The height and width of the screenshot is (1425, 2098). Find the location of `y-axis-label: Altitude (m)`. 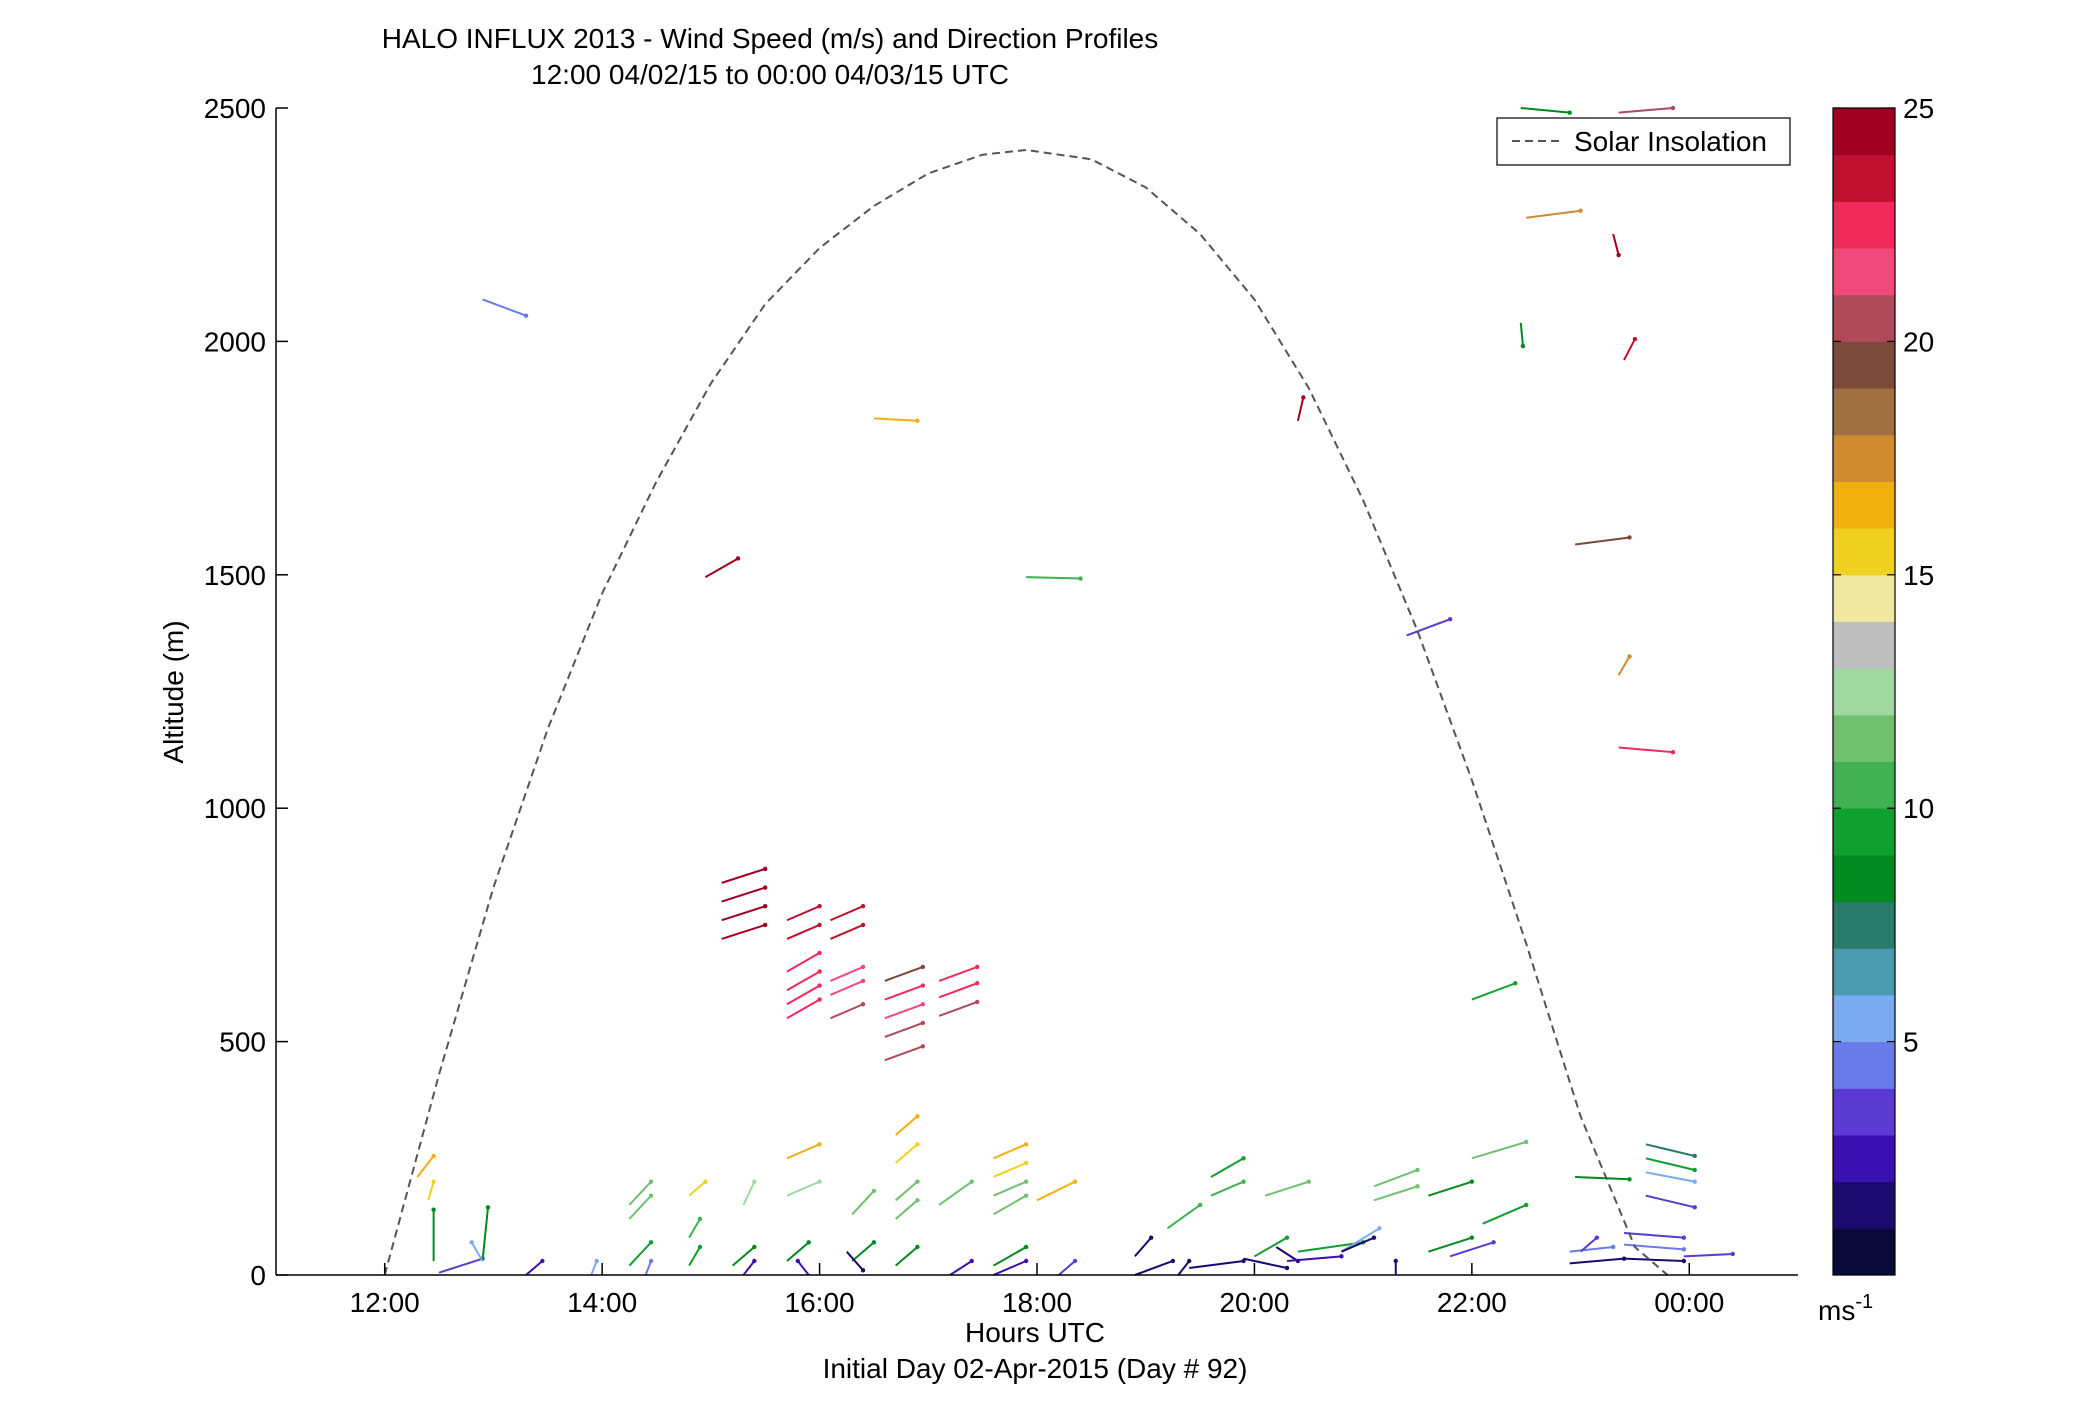

y-axis-label: Altitude (m) is located at coordinates (173, 691).